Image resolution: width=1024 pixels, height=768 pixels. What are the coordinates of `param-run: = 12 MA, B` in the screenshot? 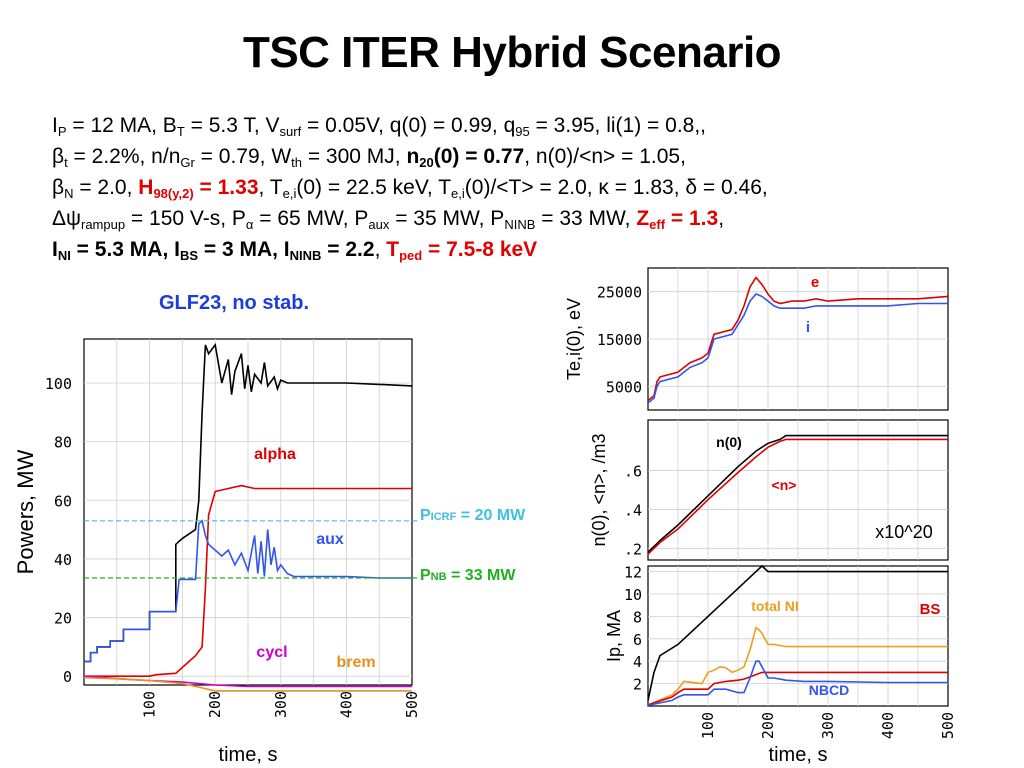 It's located at (121, 125).